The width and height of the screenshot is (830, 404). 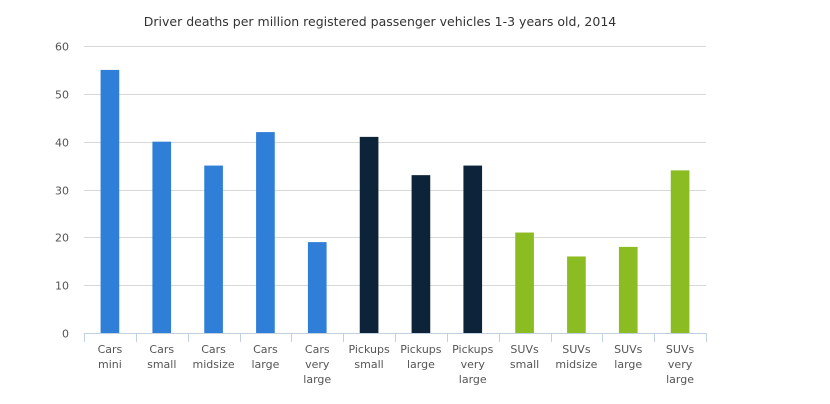 I want to click on x-category-label: Pickups very large, so click(x=472, y=364).